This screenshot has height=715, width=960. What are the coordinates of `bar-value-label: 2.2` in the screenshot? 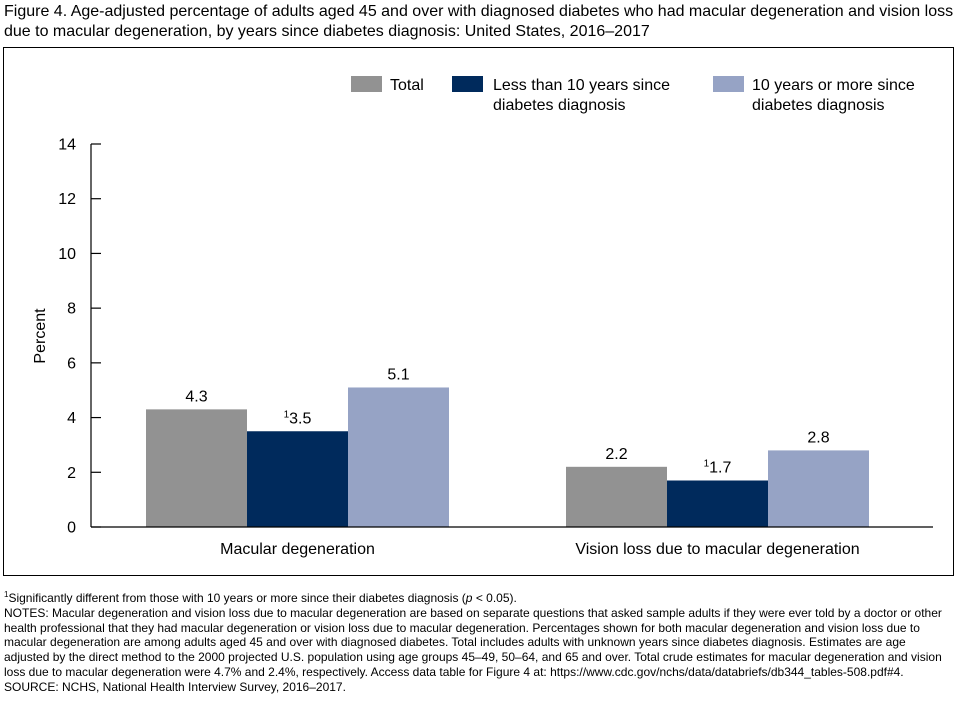 It's located at (616, 454).